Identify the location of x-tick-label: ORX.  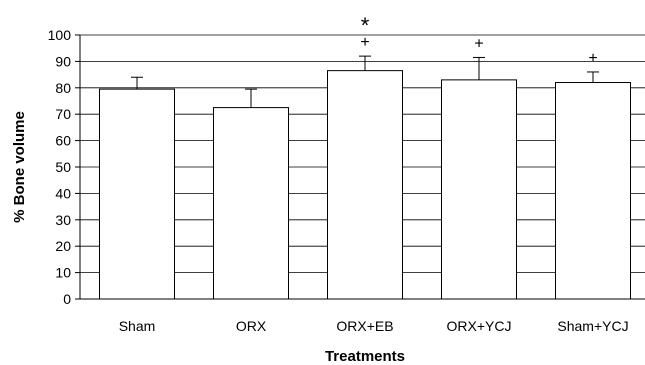
(251, 326).